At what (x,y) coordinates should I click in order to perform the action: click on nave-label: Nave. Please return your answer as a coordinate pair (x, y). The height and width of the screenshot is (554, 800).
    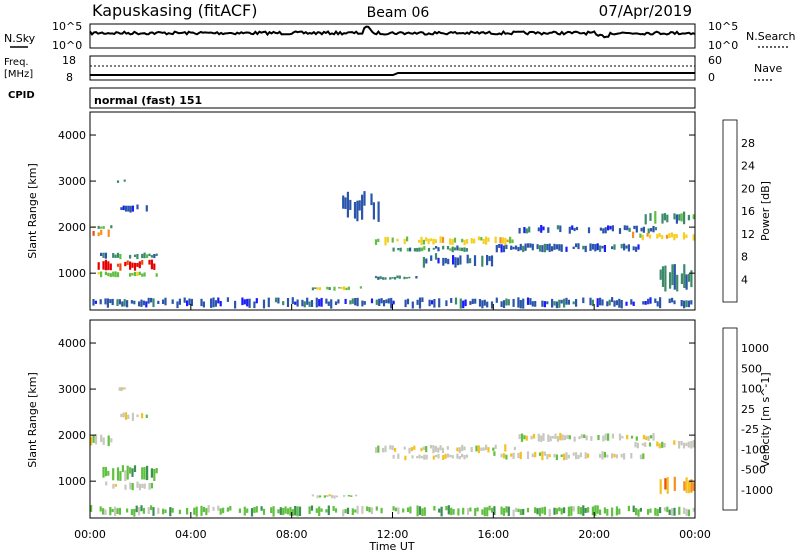
    Looking at the image, I should click on (768, 68).